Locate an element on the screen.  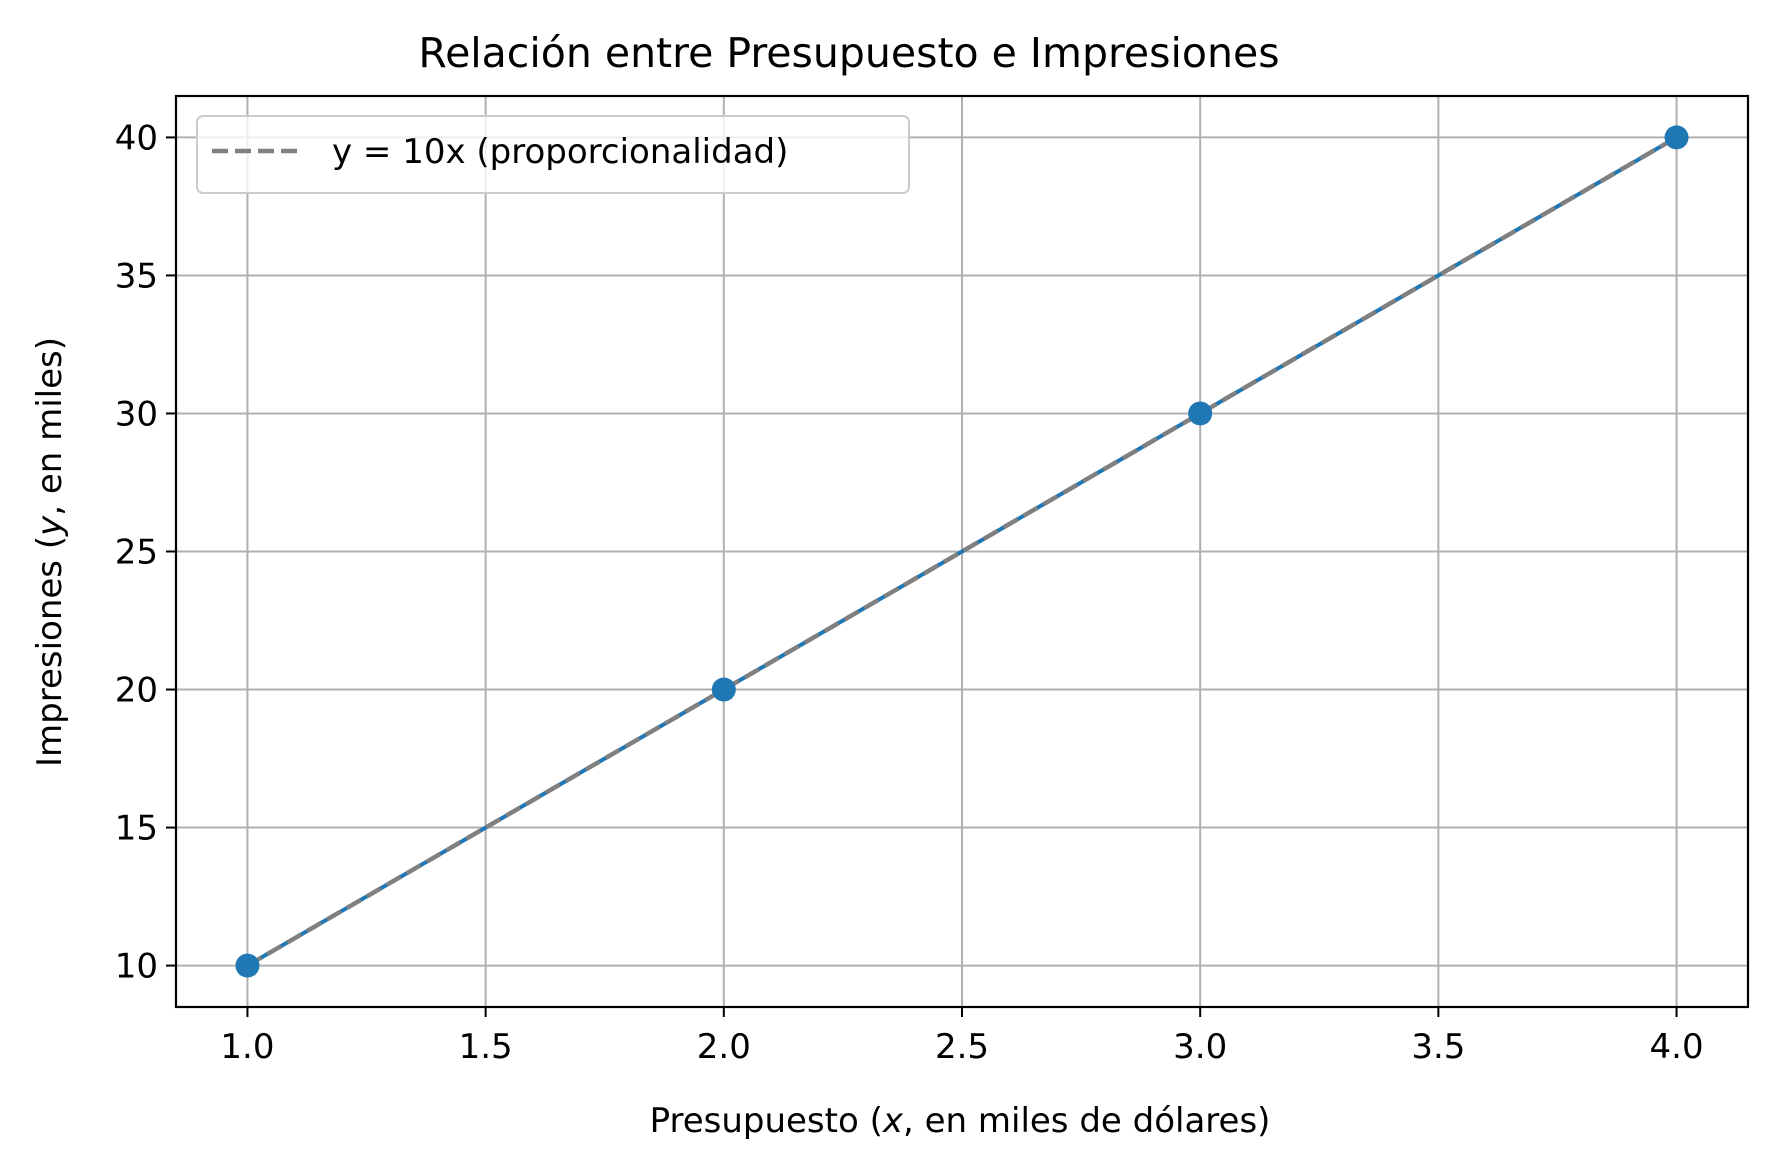
x-tick-label-5: 3.5 is located at coordinates (1438, 1047).